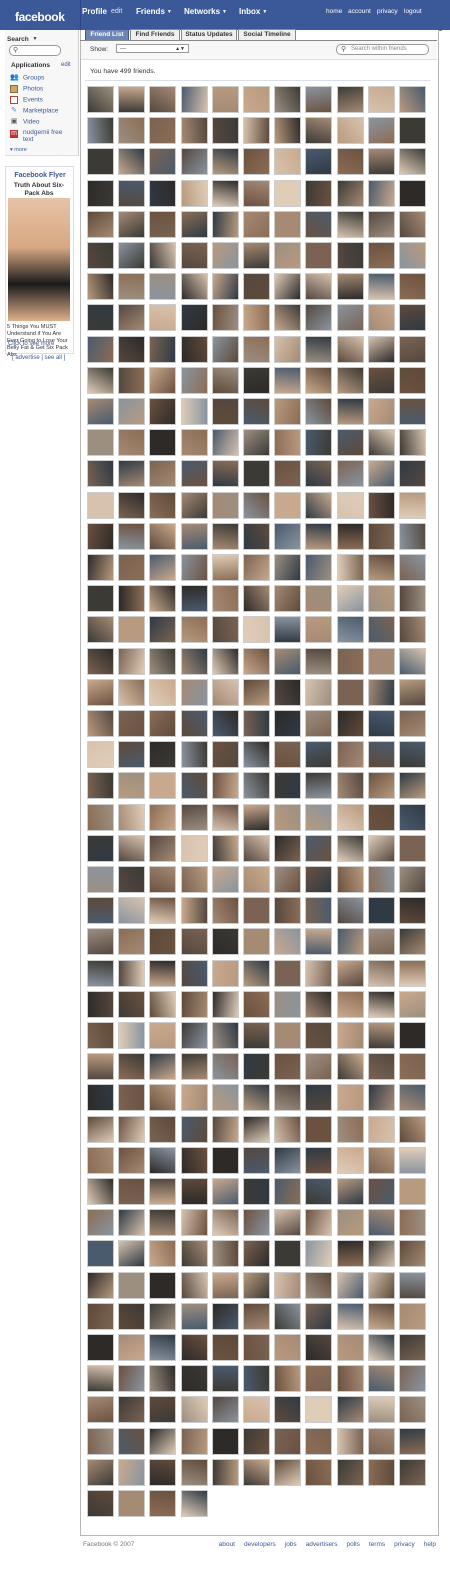 Image resolution: width=450 pixels, height=1585 pixels. What do you see at coordinates (387, 11) in the screenshot?
I see `nav-privacy: privacy` at bounding box center [387, 11].